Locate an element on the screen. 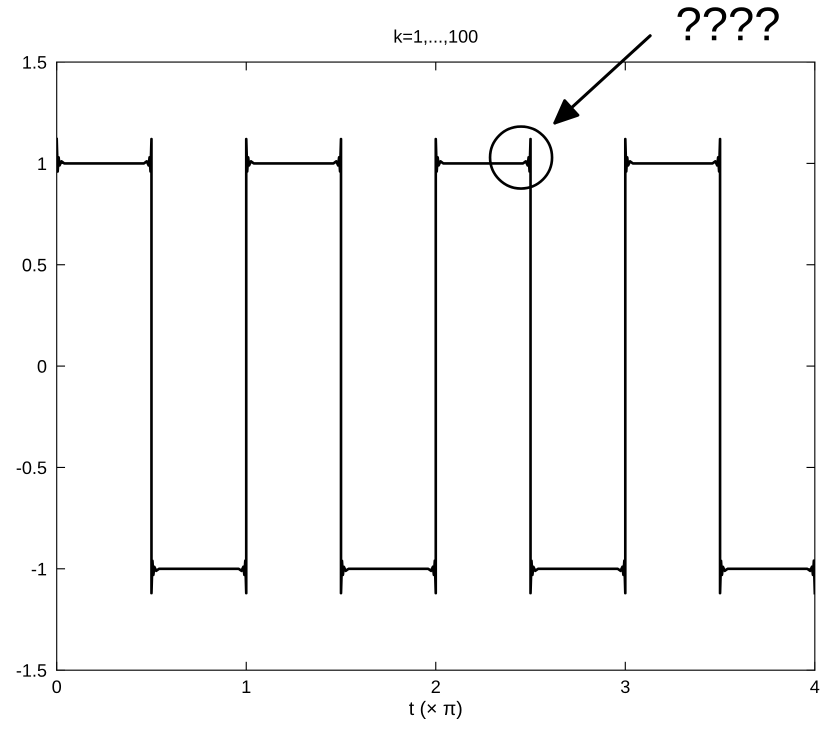  x-tick-label: 4 is located at coordinates (815, 686).